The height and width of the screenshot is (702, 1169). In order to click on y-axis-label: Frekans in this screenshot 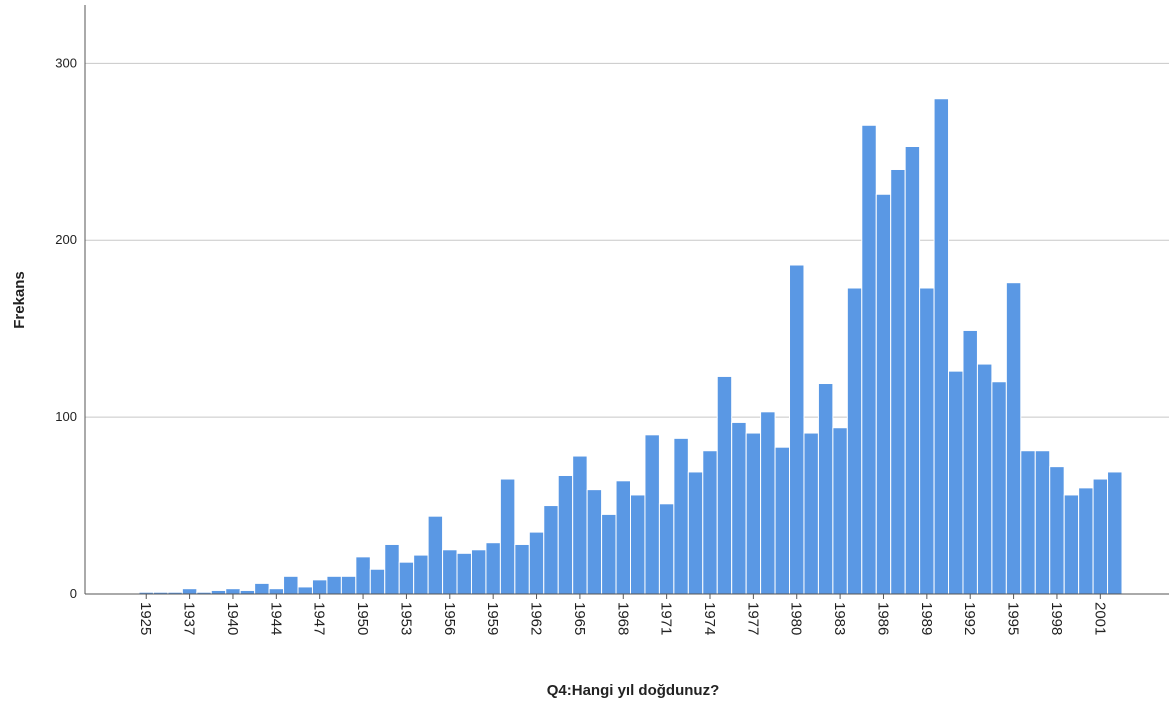, I will do `click(19, 300)`.